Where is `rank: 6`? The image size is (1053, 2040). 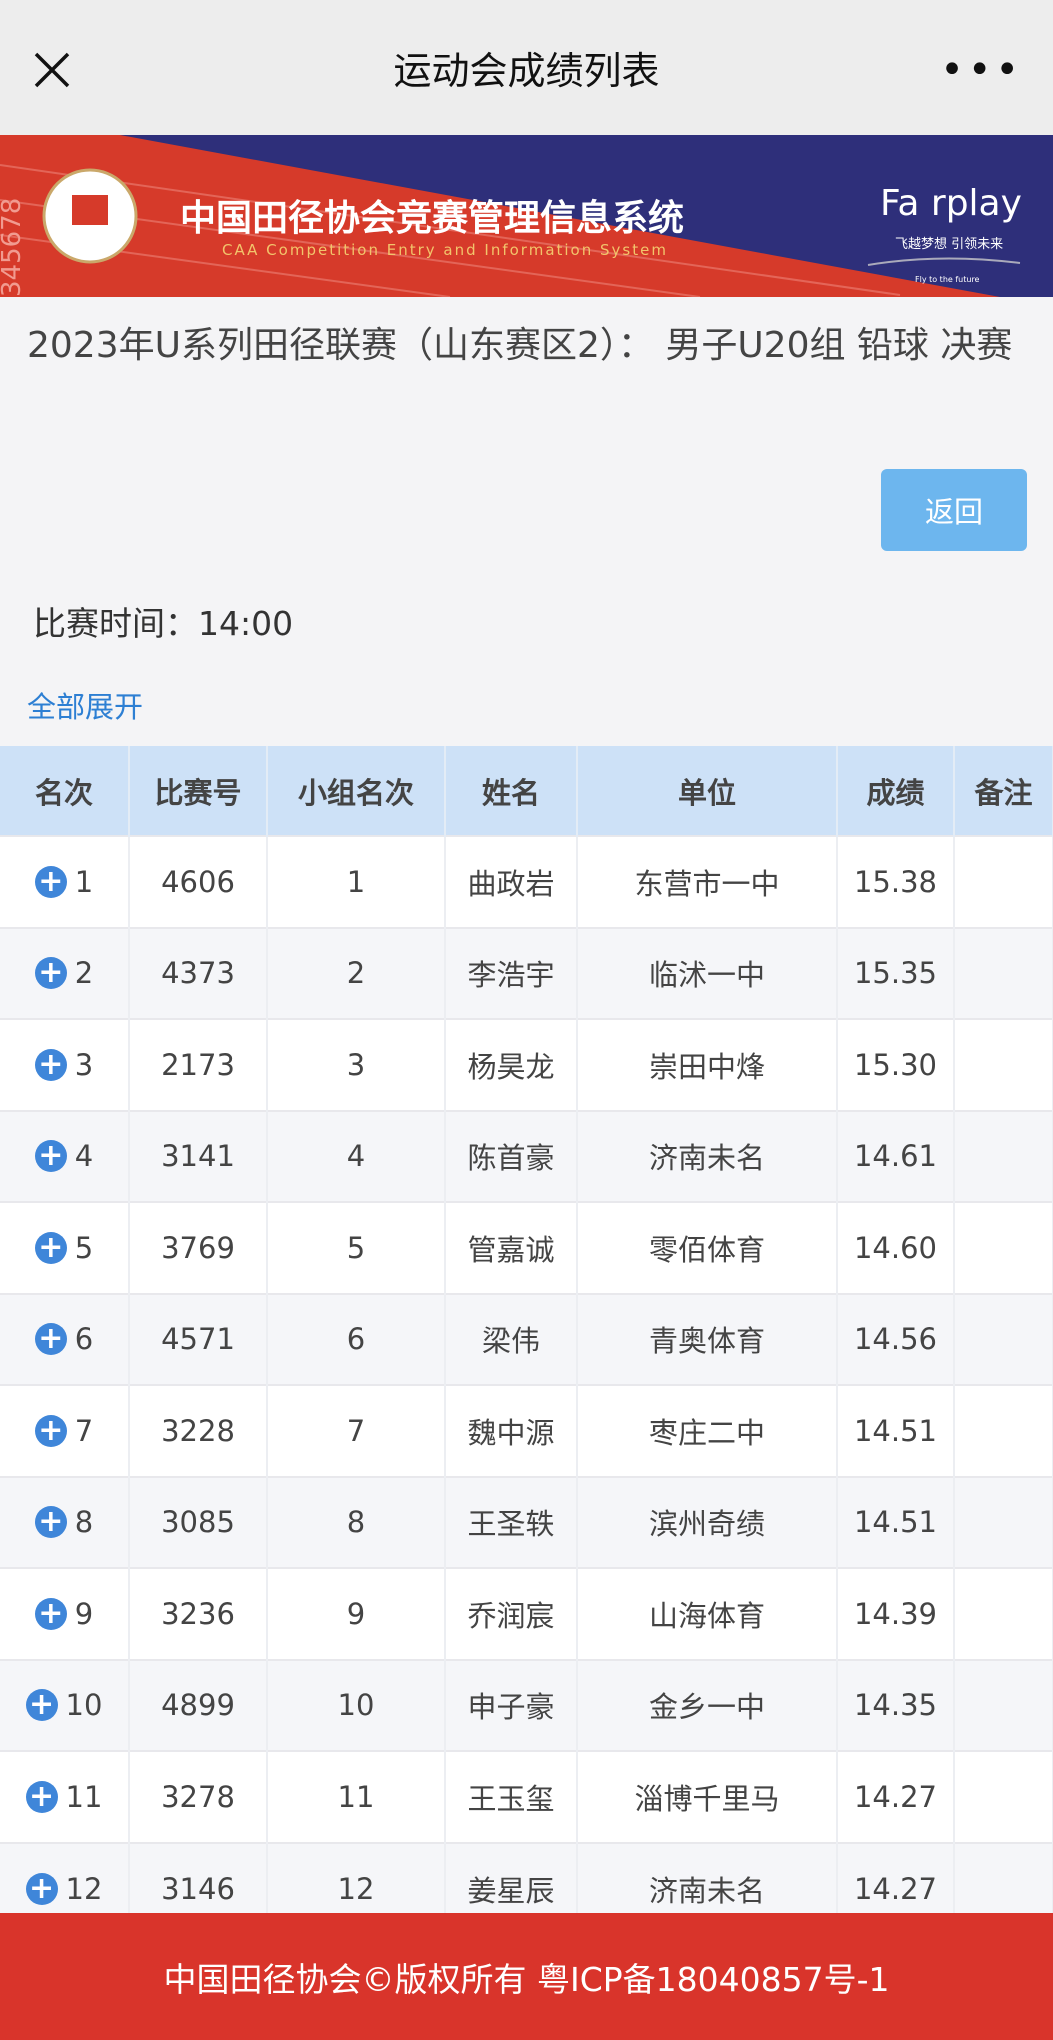 rank: 6 is located at coordinates (84, 1339).